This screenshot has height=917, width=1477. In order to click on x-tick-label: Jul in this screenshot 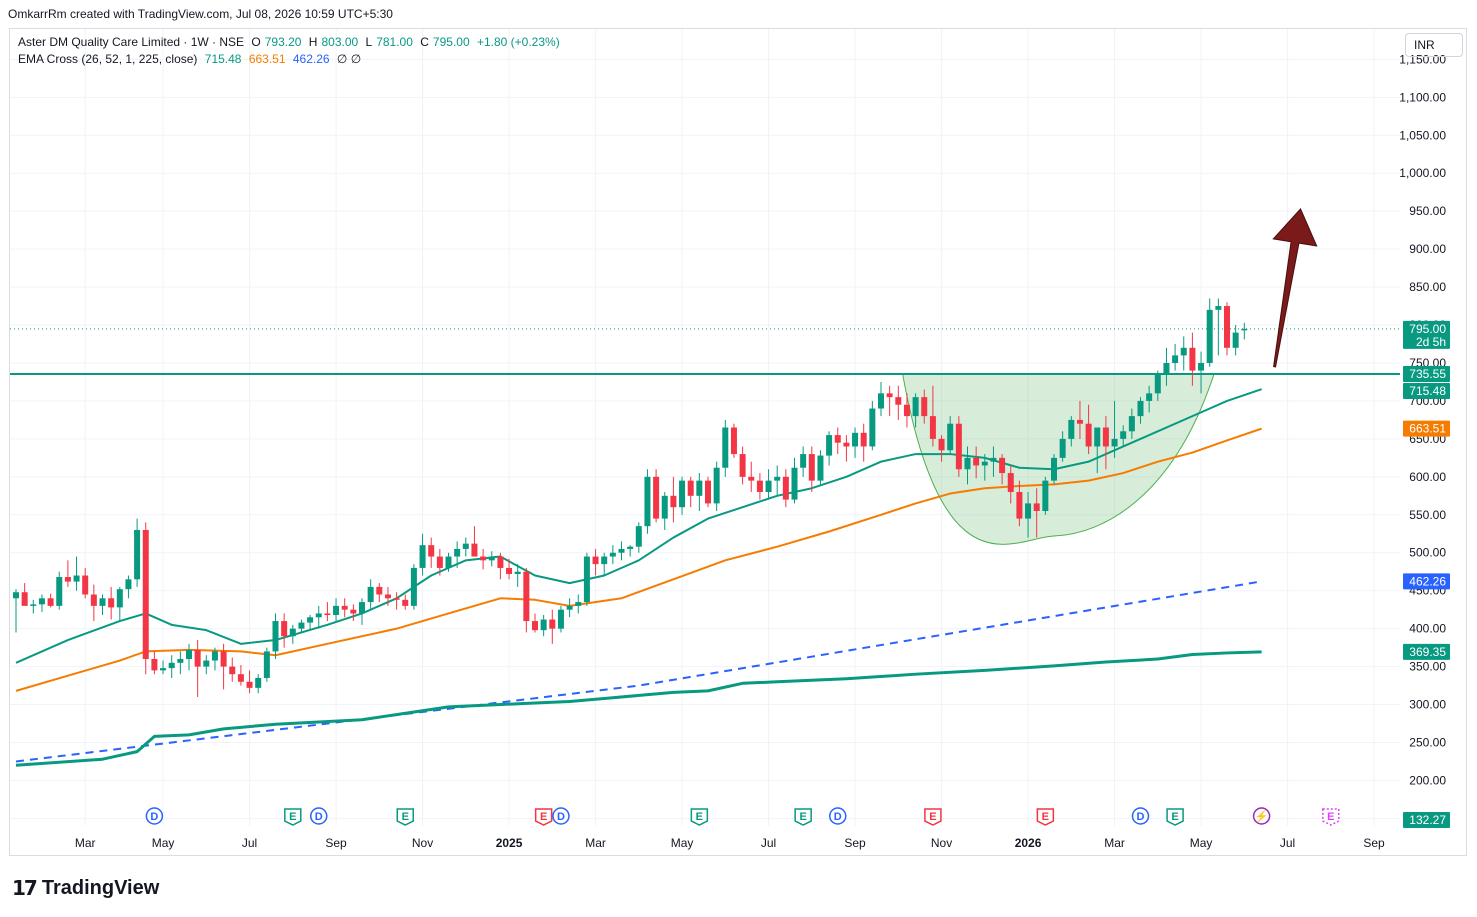, I will do `click(249, 843)`.